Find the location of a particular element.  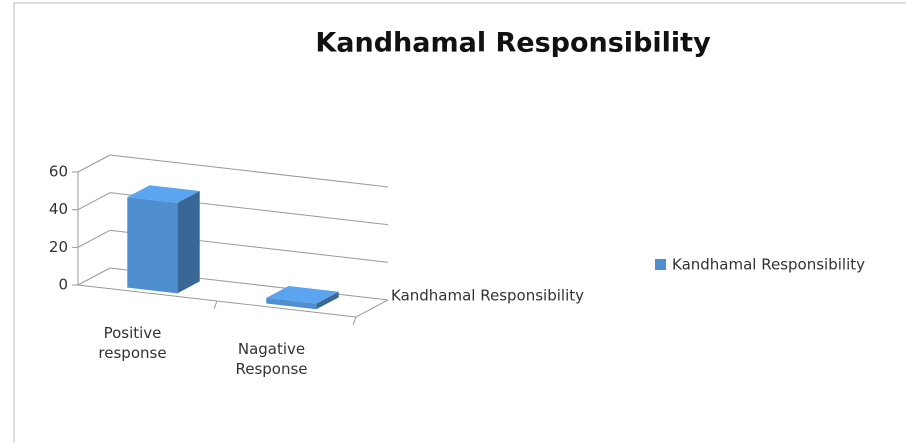

depth-axis-label: Kandhamal Responsibility is located at coordinates (487, 295).